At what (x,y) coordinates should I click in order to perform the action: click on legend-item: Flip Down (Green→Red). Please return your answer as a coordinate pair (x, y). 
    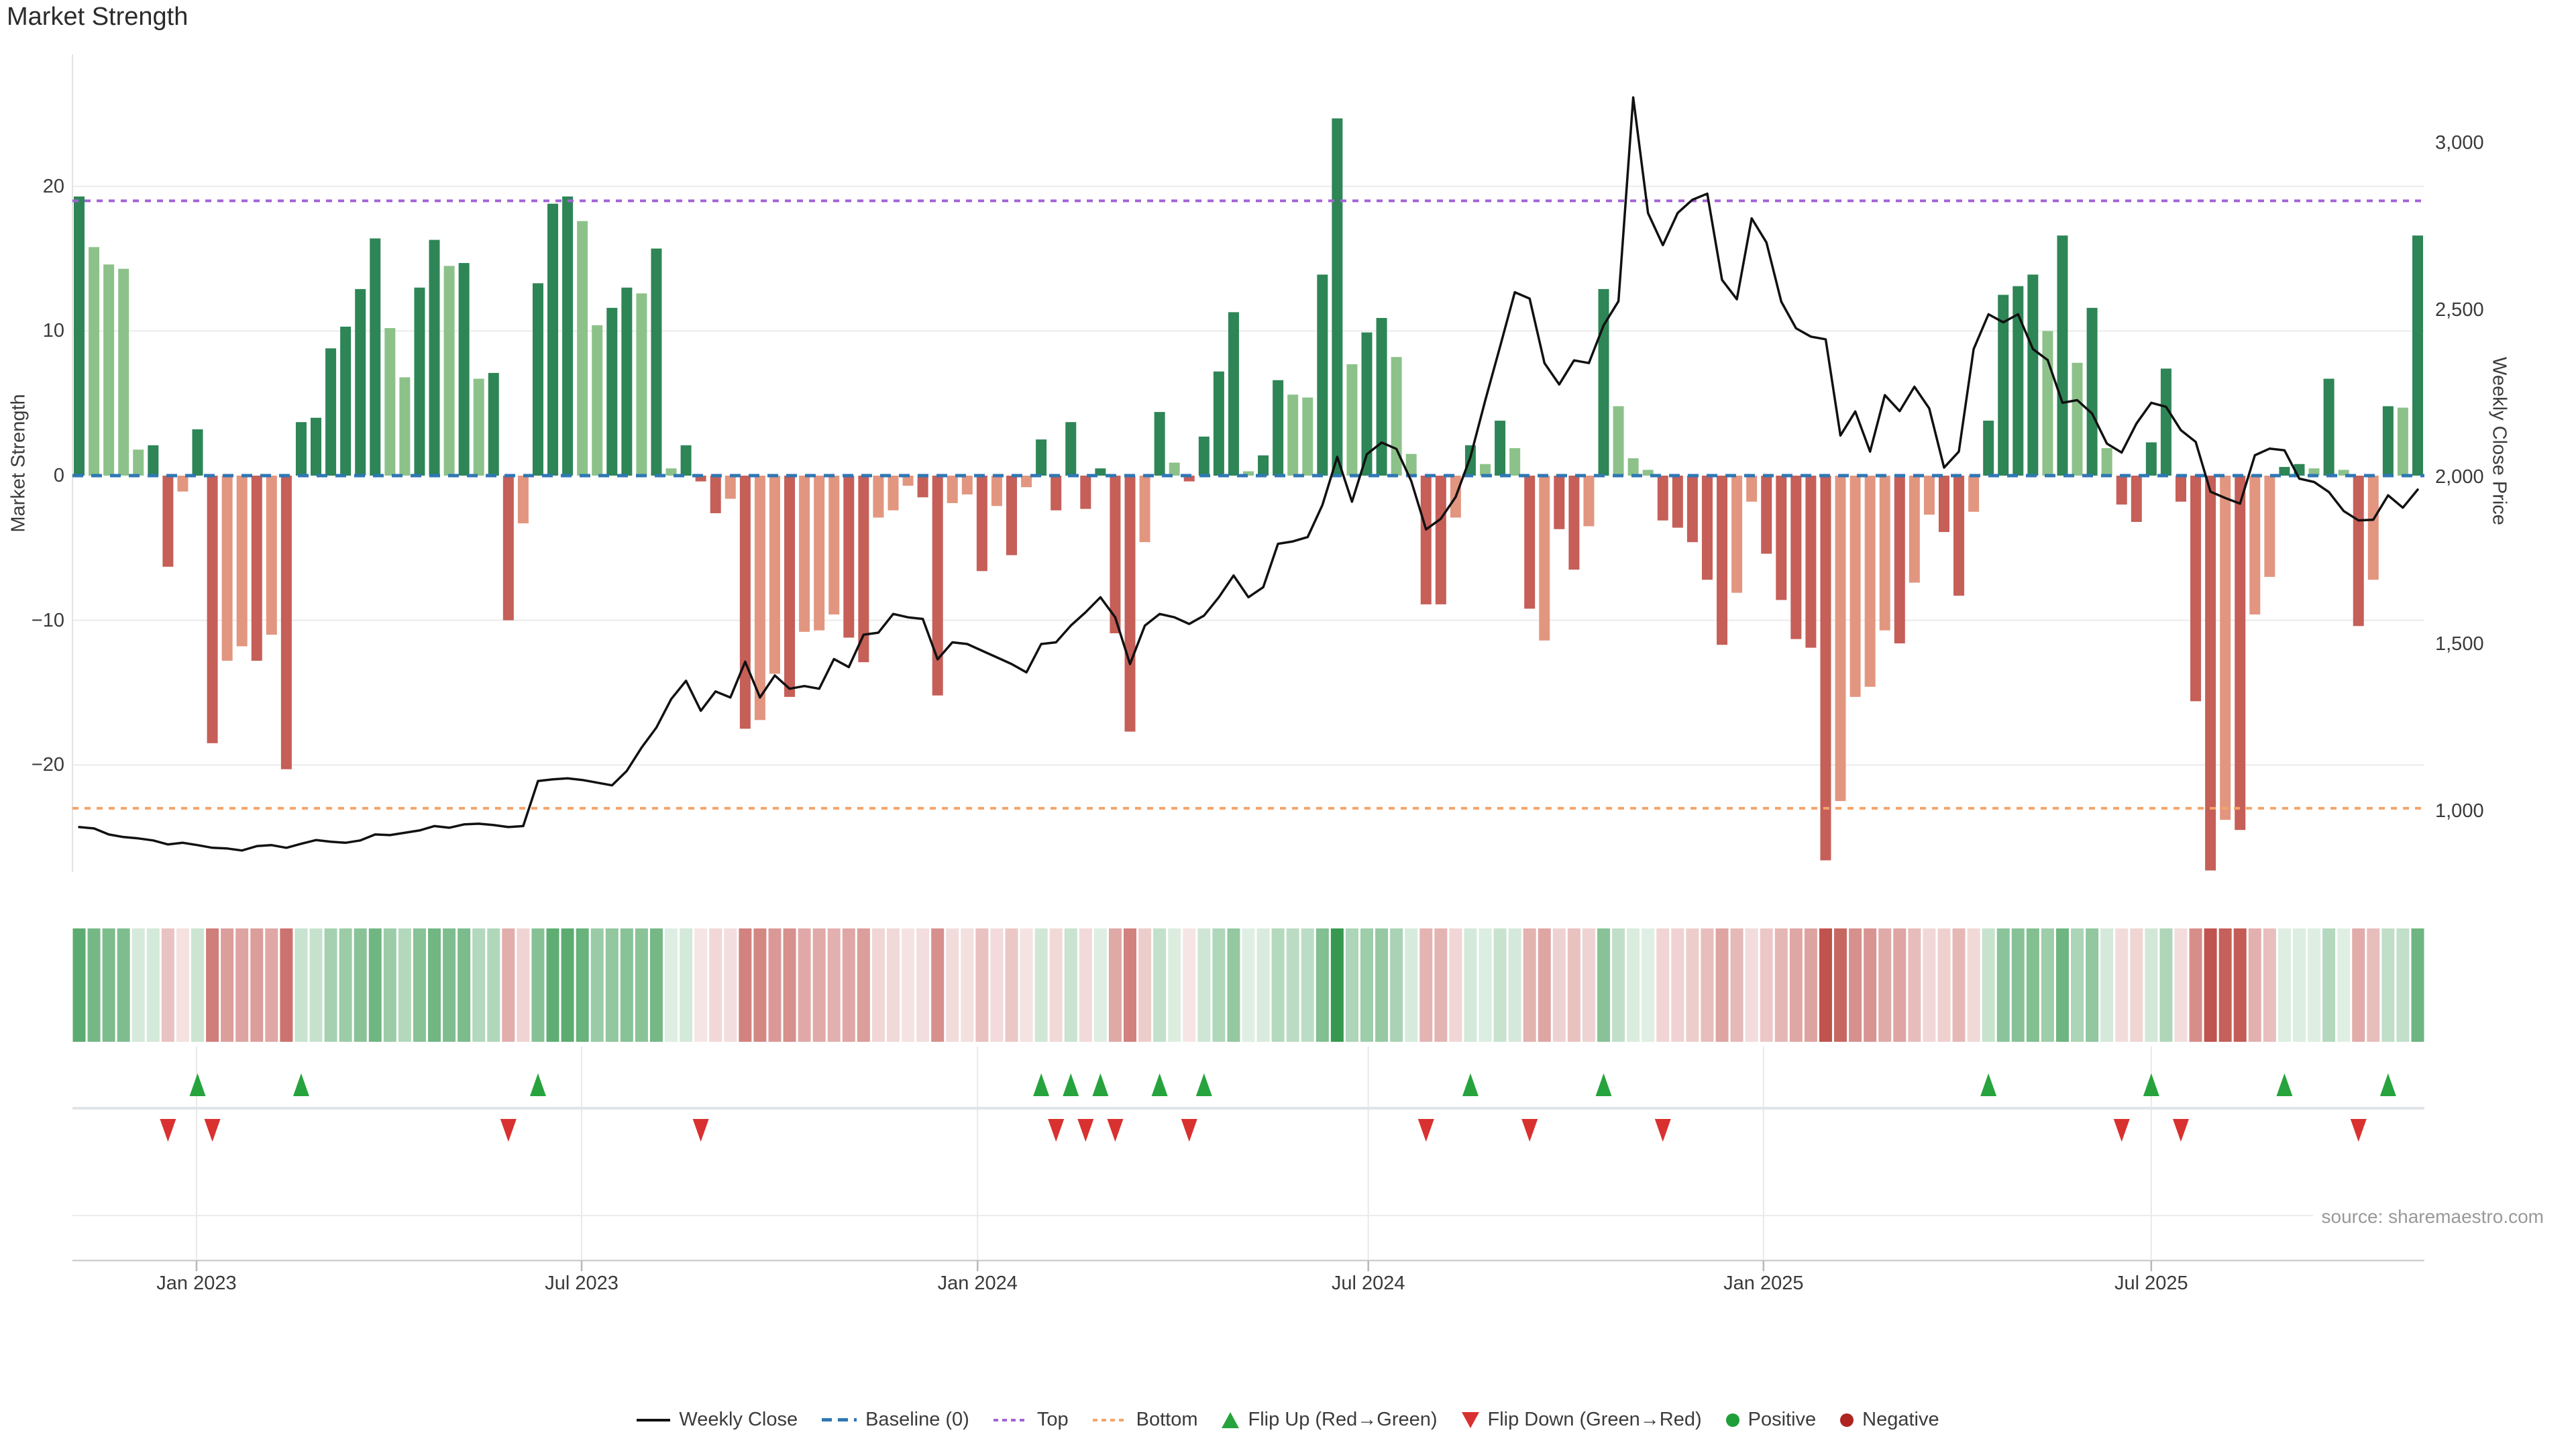
    Looking at the image, I should click on (1581, 1420).